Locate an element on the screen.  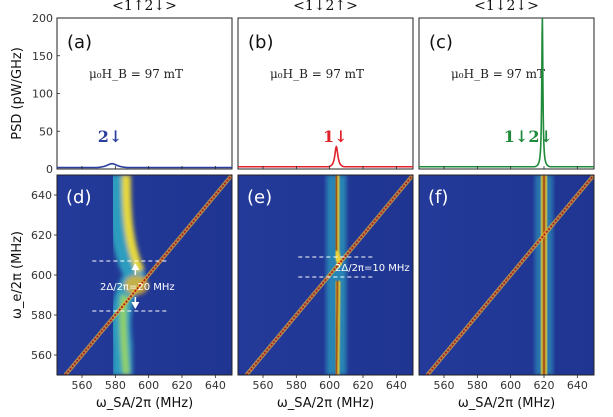
mode-core is located at coordinates (544, 275).